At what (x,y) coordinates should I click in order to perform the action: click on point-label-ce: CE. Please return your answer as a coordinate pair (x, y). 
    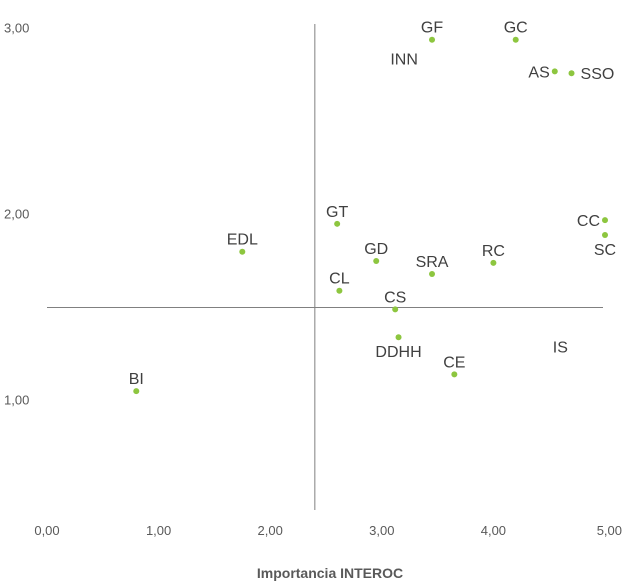
    Looking at the image, I should click on (454, 362).